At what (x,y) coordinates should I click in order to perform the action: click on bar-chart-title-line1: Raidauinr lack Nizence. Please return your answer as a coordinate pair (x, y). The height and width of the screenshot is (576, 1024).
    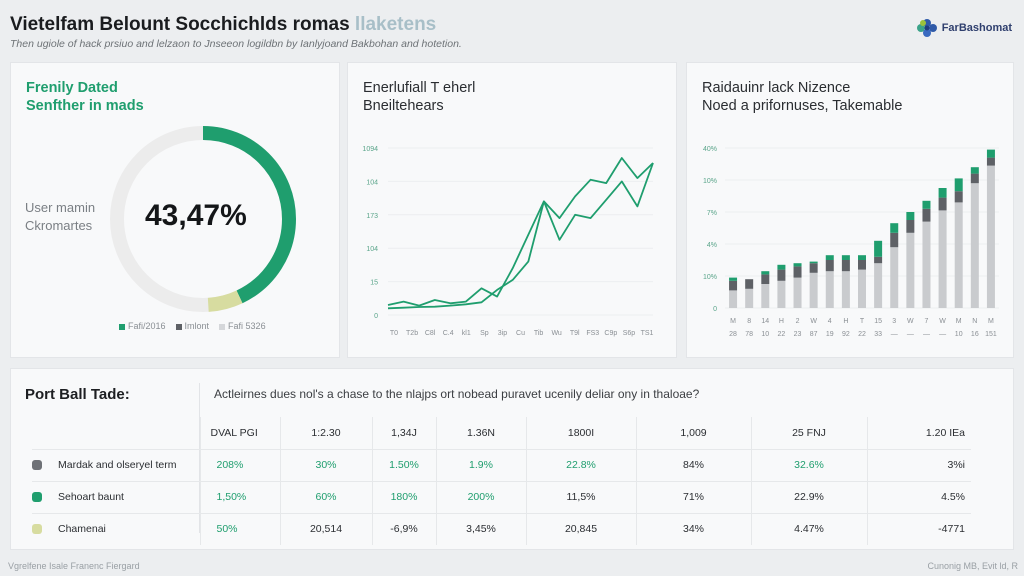
    Looking at the image, I should click on (776, 88).